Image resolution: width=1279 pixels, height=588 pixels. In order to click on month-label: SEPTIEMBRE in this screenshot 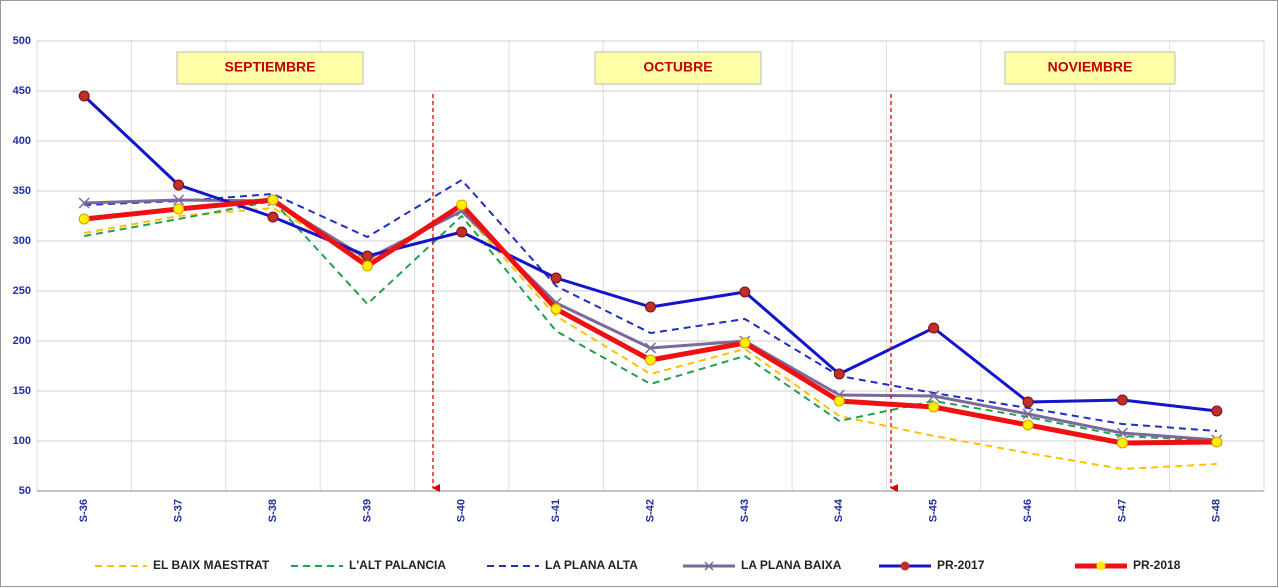, I will do `click(269, 67)`.